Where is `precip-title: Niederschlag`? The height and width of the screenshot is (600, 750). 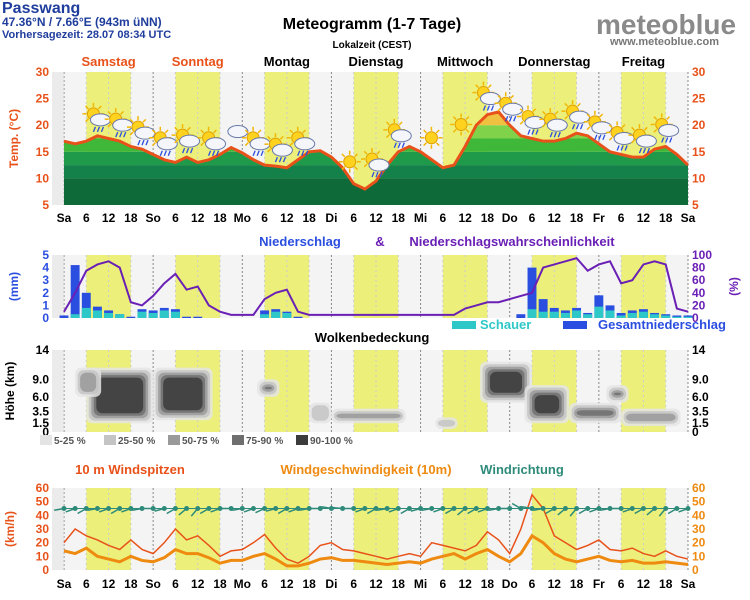 precip-title: Niederschlag is located at coordinates (300, 241).